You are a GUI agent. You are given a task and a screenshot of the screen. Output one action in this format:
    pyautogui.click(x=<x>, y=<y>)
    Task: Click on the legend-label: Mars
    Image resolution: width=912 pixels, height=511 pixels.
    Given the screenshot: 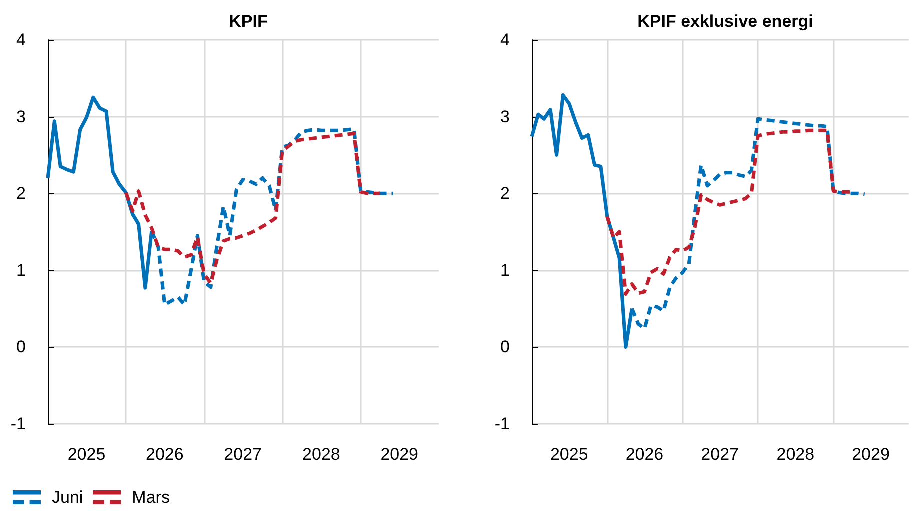 What is the action you would take?
    pyautogui.click(x=151, y=497)
    